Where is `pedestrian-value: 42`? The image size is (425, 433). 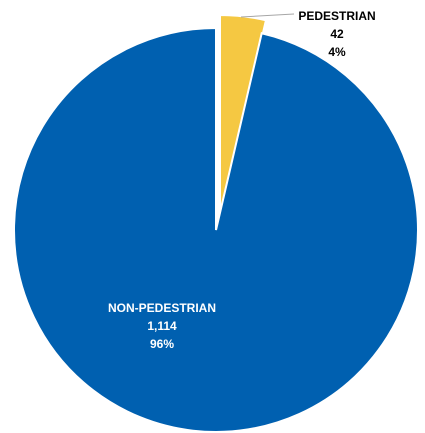
pedestrian-value: 42 is located at coordinates (337, 34).